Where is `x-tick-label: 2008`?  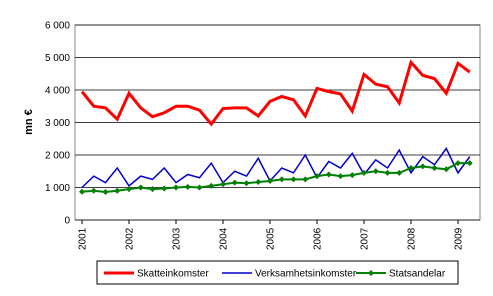
x-tick-label: 2008 is located at coordinates (412, 238).